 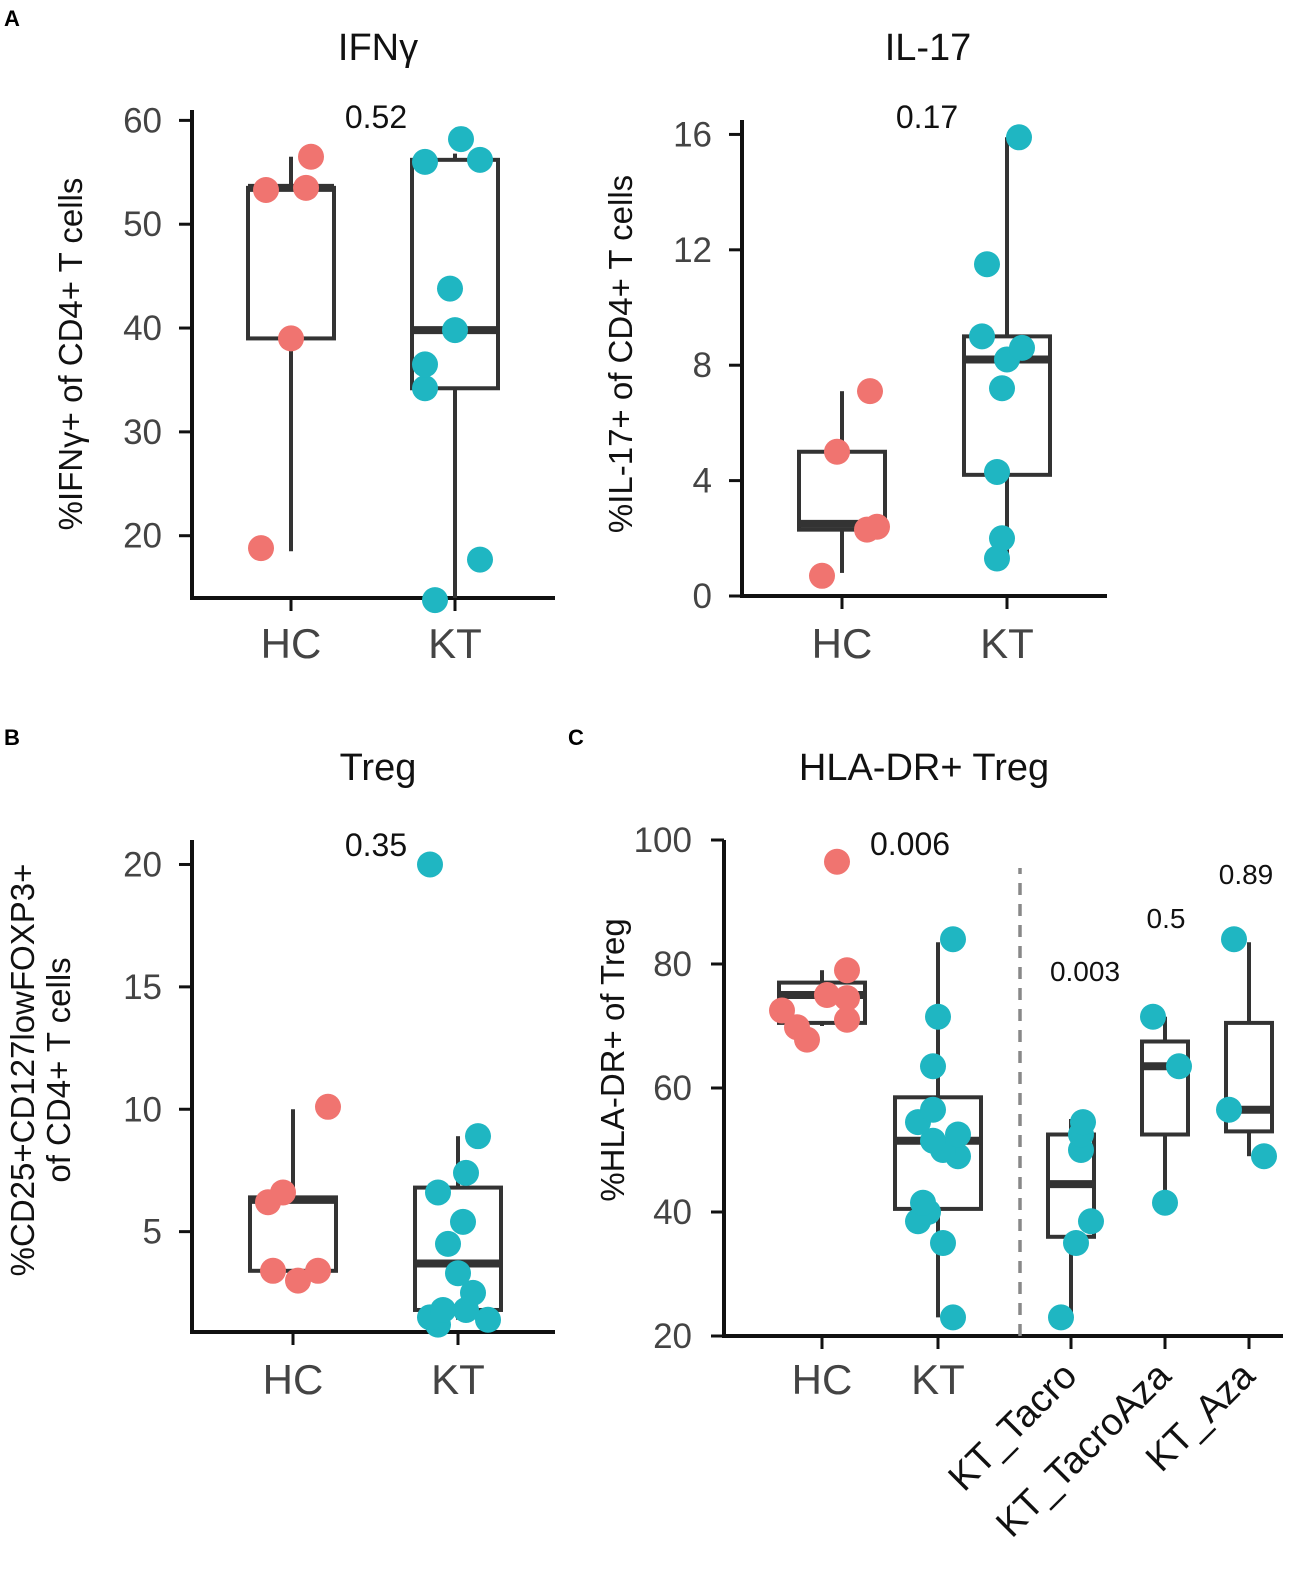 What do you see at coordinates (1166, 918) in the screenshot?
I see `p-value-label: 0.5` at bounding box center [1166, 918].